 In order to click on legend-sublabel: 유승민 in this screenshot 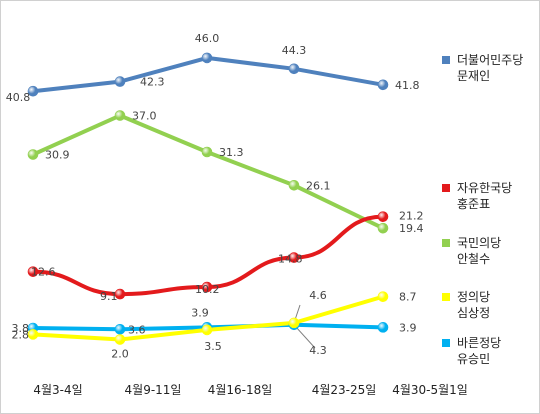, I will do `click(473, 359)`.